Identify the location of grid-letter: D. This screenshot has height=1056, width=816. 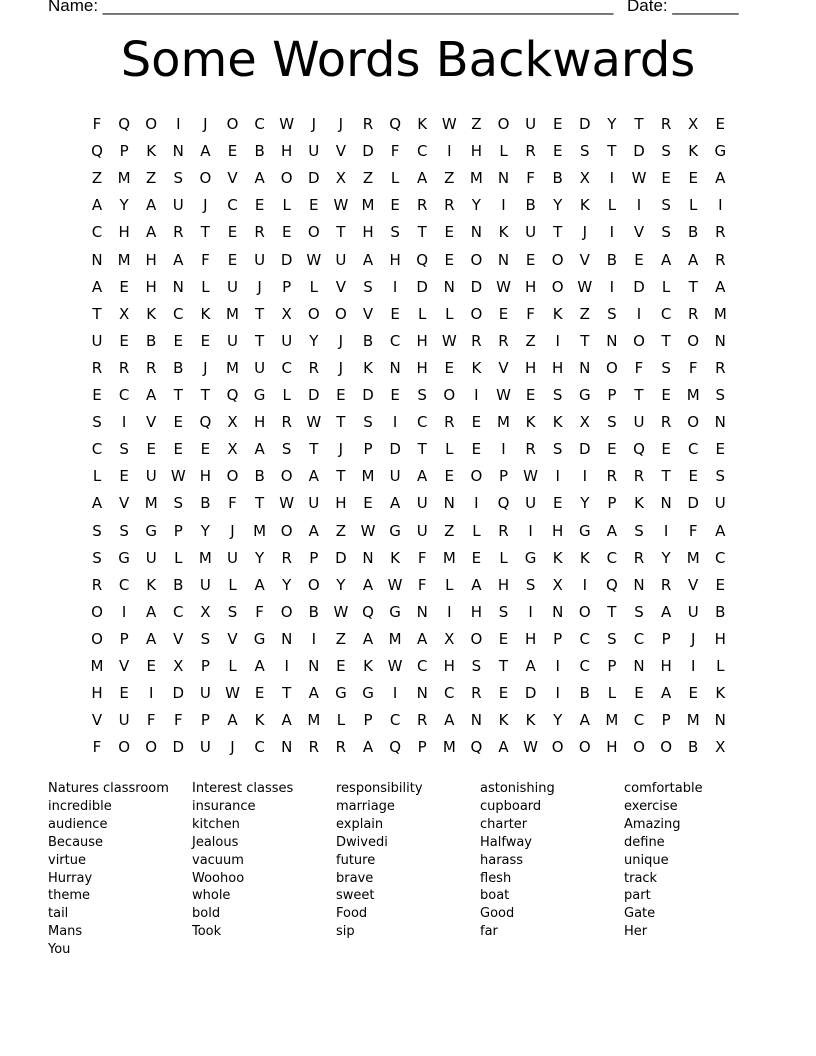
(314, 395).